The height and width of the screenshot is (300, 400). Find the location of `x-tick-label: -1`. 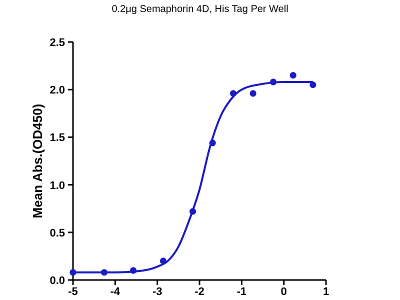

x-tick-label: -1 is located at coordinates (241, 292).